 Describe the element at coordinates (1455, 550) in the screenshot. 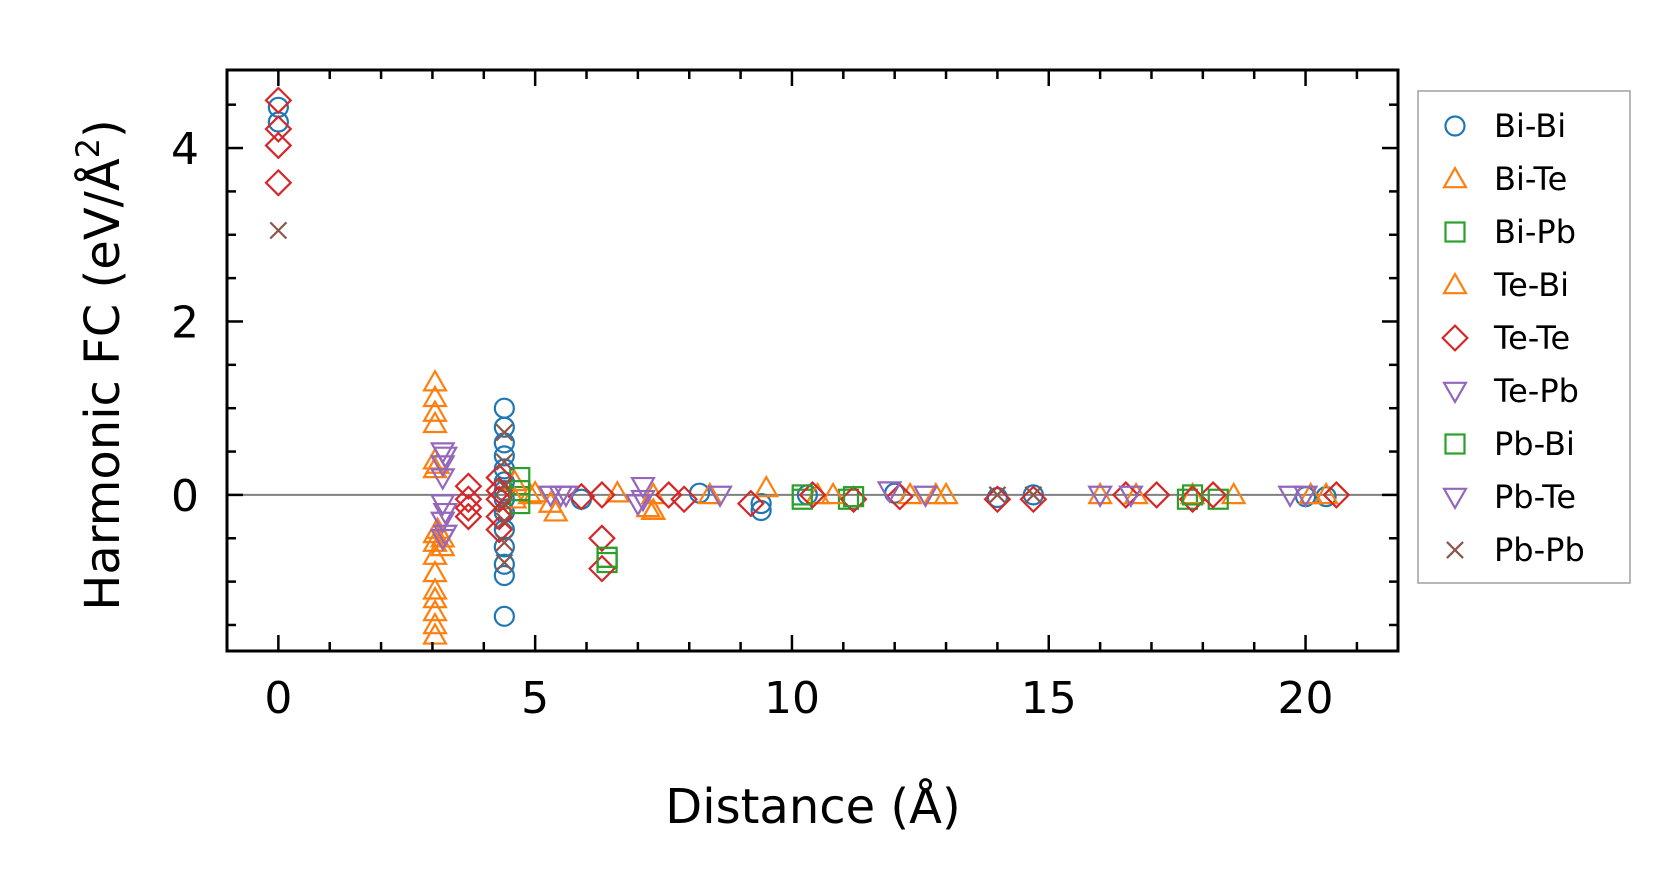

I see `legend-marker-pb-pb` at that location.